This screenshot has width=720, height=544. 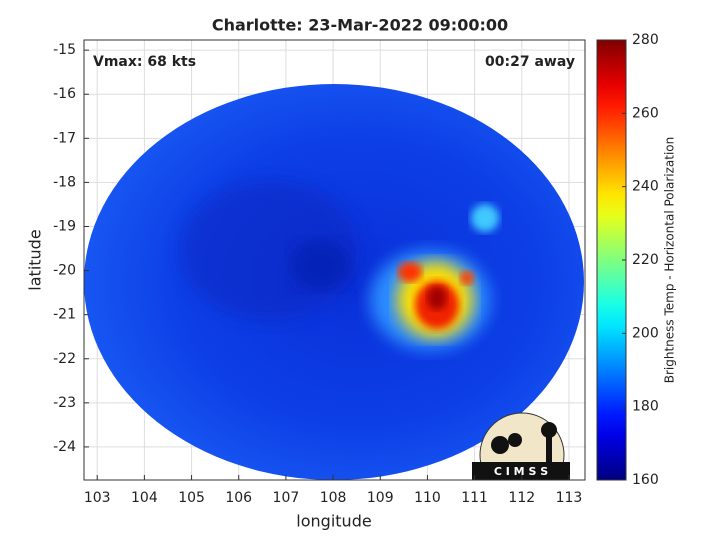 What do you see at coordinates (97, 498) in the screenshot?
I see `x-tick-label: 103` at bounding box center [97, 498].